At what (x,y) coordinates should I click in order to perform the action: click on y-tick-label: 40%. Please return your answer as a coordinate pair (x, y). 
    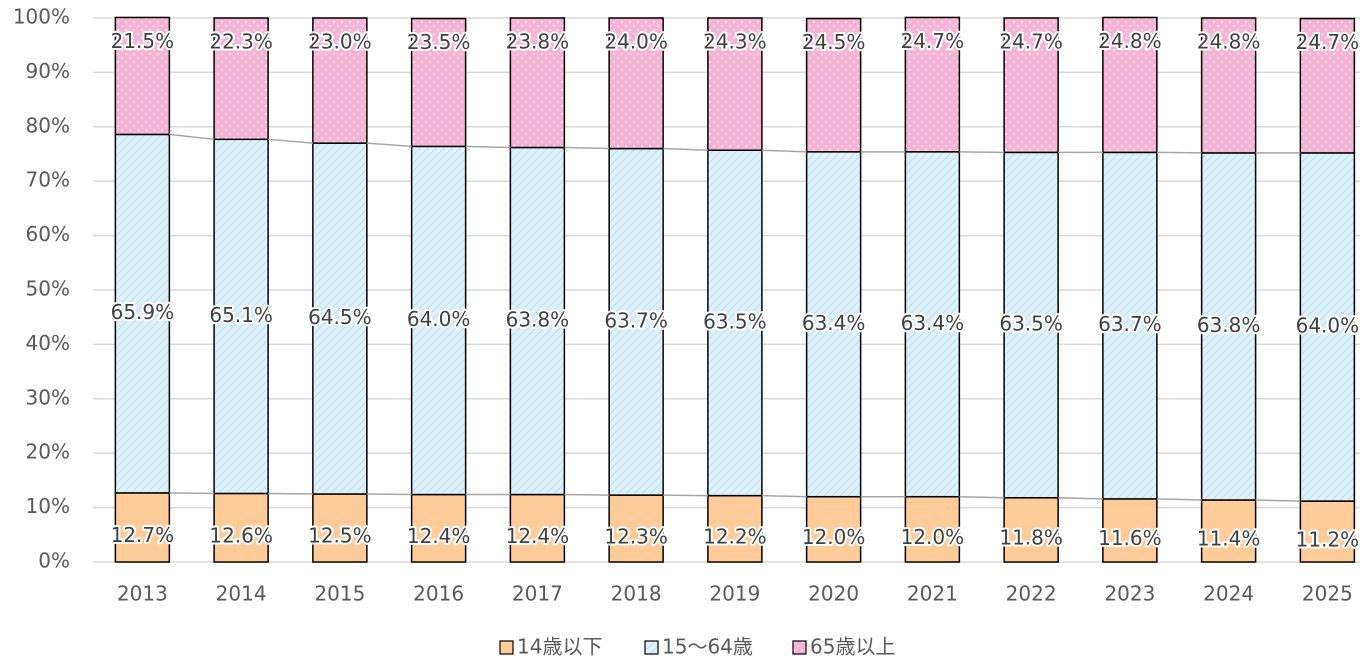
    Looking at the image, I should click on (48, 343).